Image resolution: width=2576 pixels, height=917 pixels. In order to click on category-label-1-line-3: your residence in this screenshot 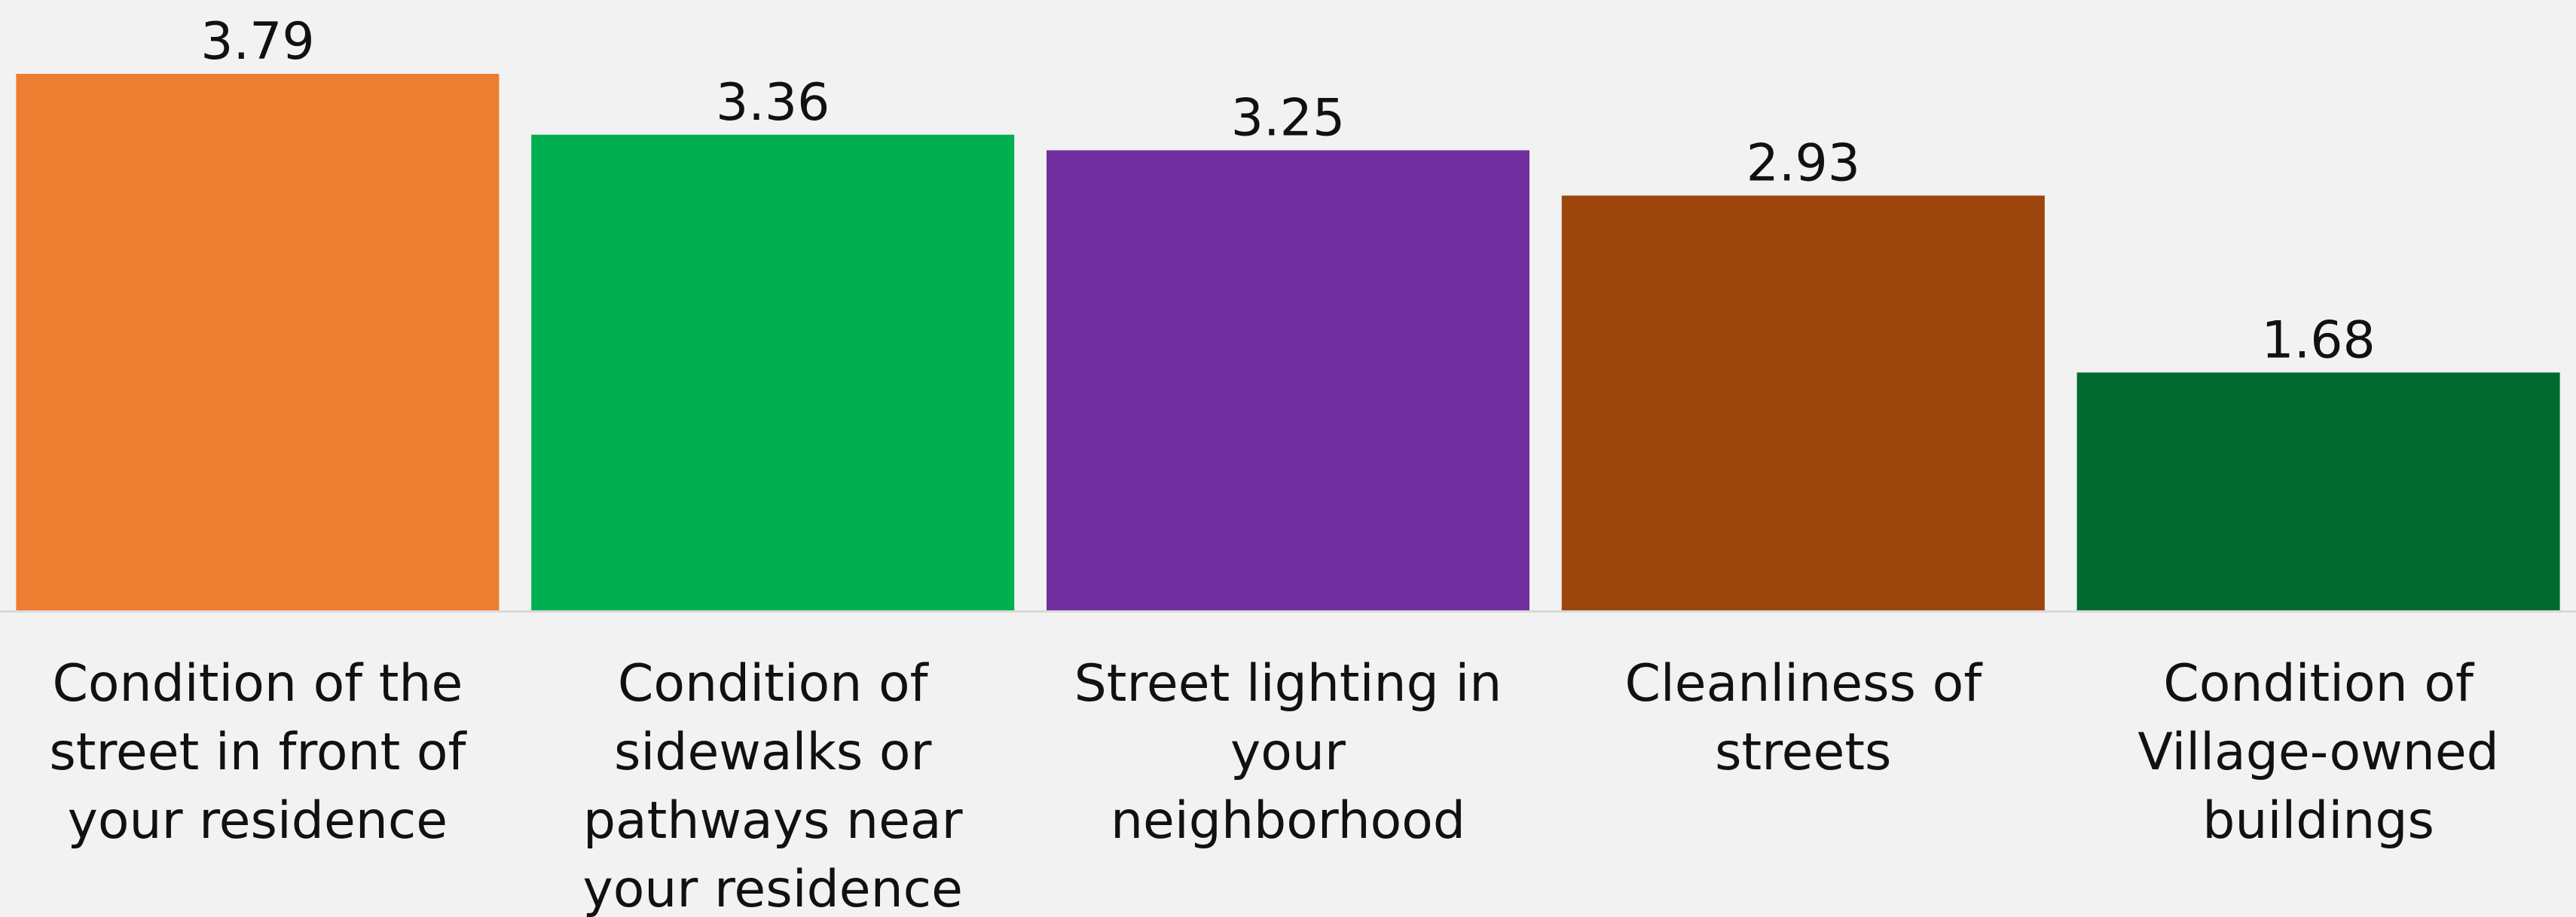, I will do `click(258, 821)`.